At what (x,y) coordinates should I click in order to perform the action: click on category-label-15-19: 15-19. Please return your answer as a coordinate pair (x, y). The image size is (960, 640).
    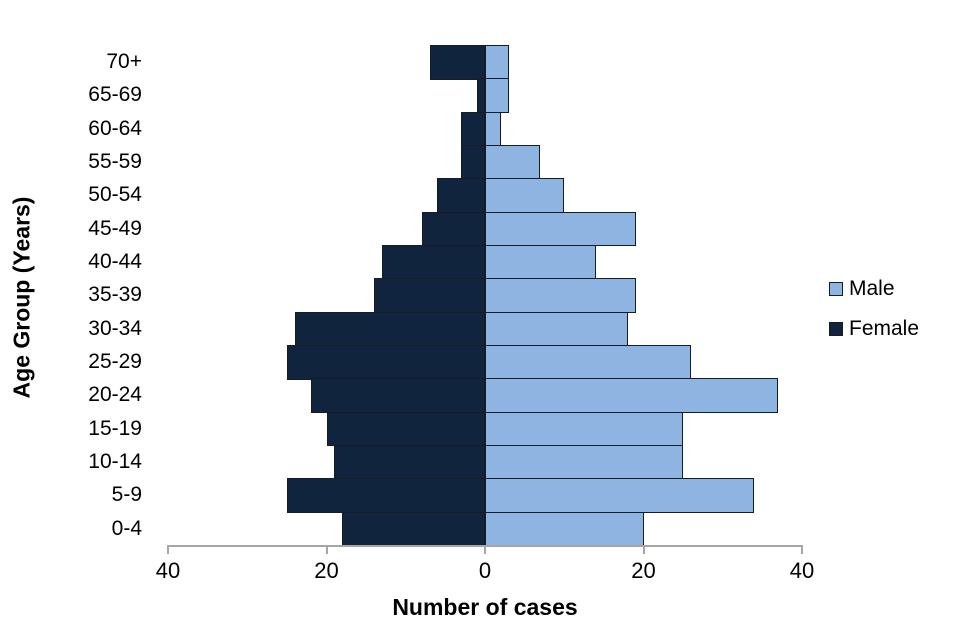
    Looking at the image, I should click on (115, 428).